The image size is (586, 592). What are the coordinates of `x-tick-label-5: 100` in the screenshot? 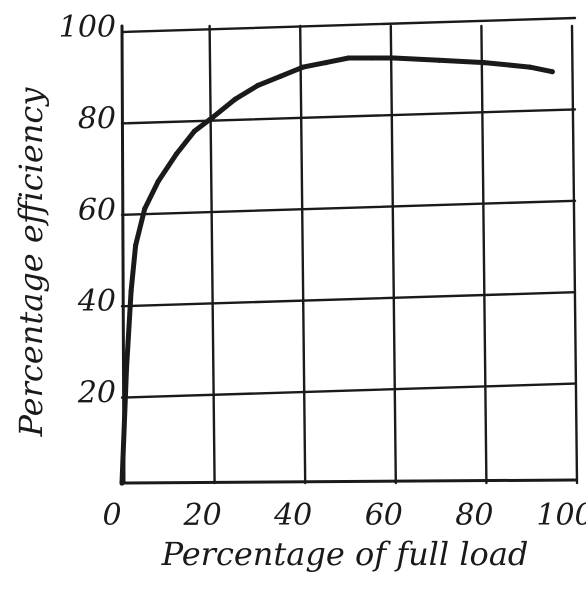 It's located at (561, 515).